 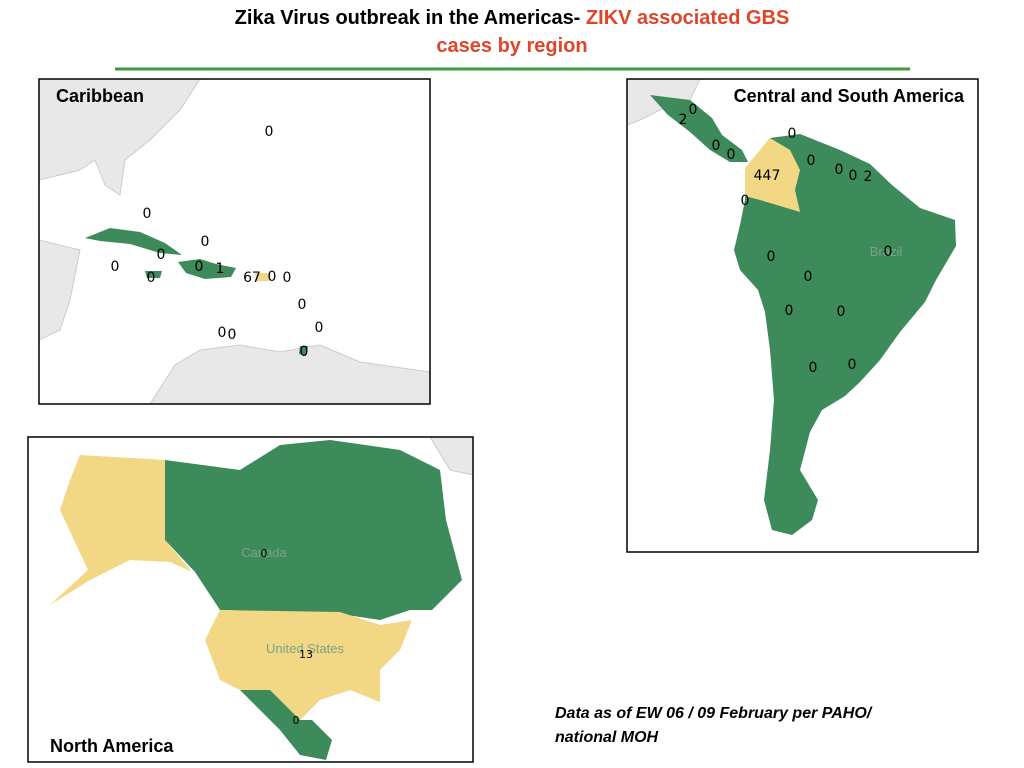 What do you see at coordinates (767, 176) in the screenshot?
I see `region-count: 447` at bounding box center [767, 176].